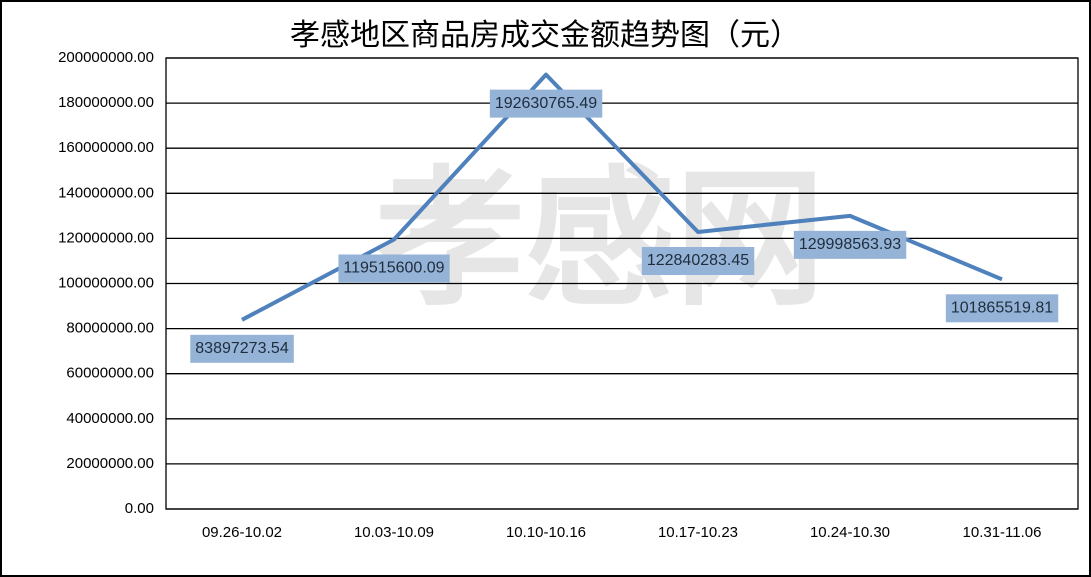 The height and width of the screenshot is (577, 1091). Describe the element at coordinates (850, 532) in the screenshot. I see `x-tick-label: 10.24-10.30` at that location.